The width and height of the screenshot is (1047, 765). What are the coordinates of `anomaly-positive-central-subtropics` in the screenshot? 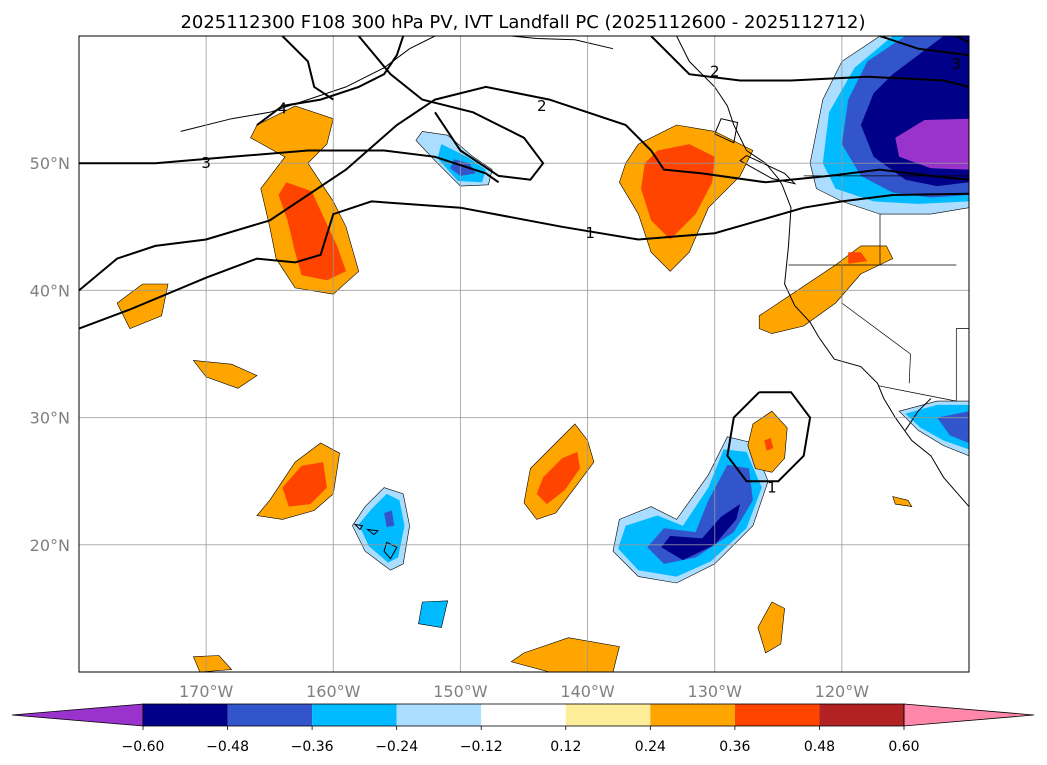 It's located at (559, 471).